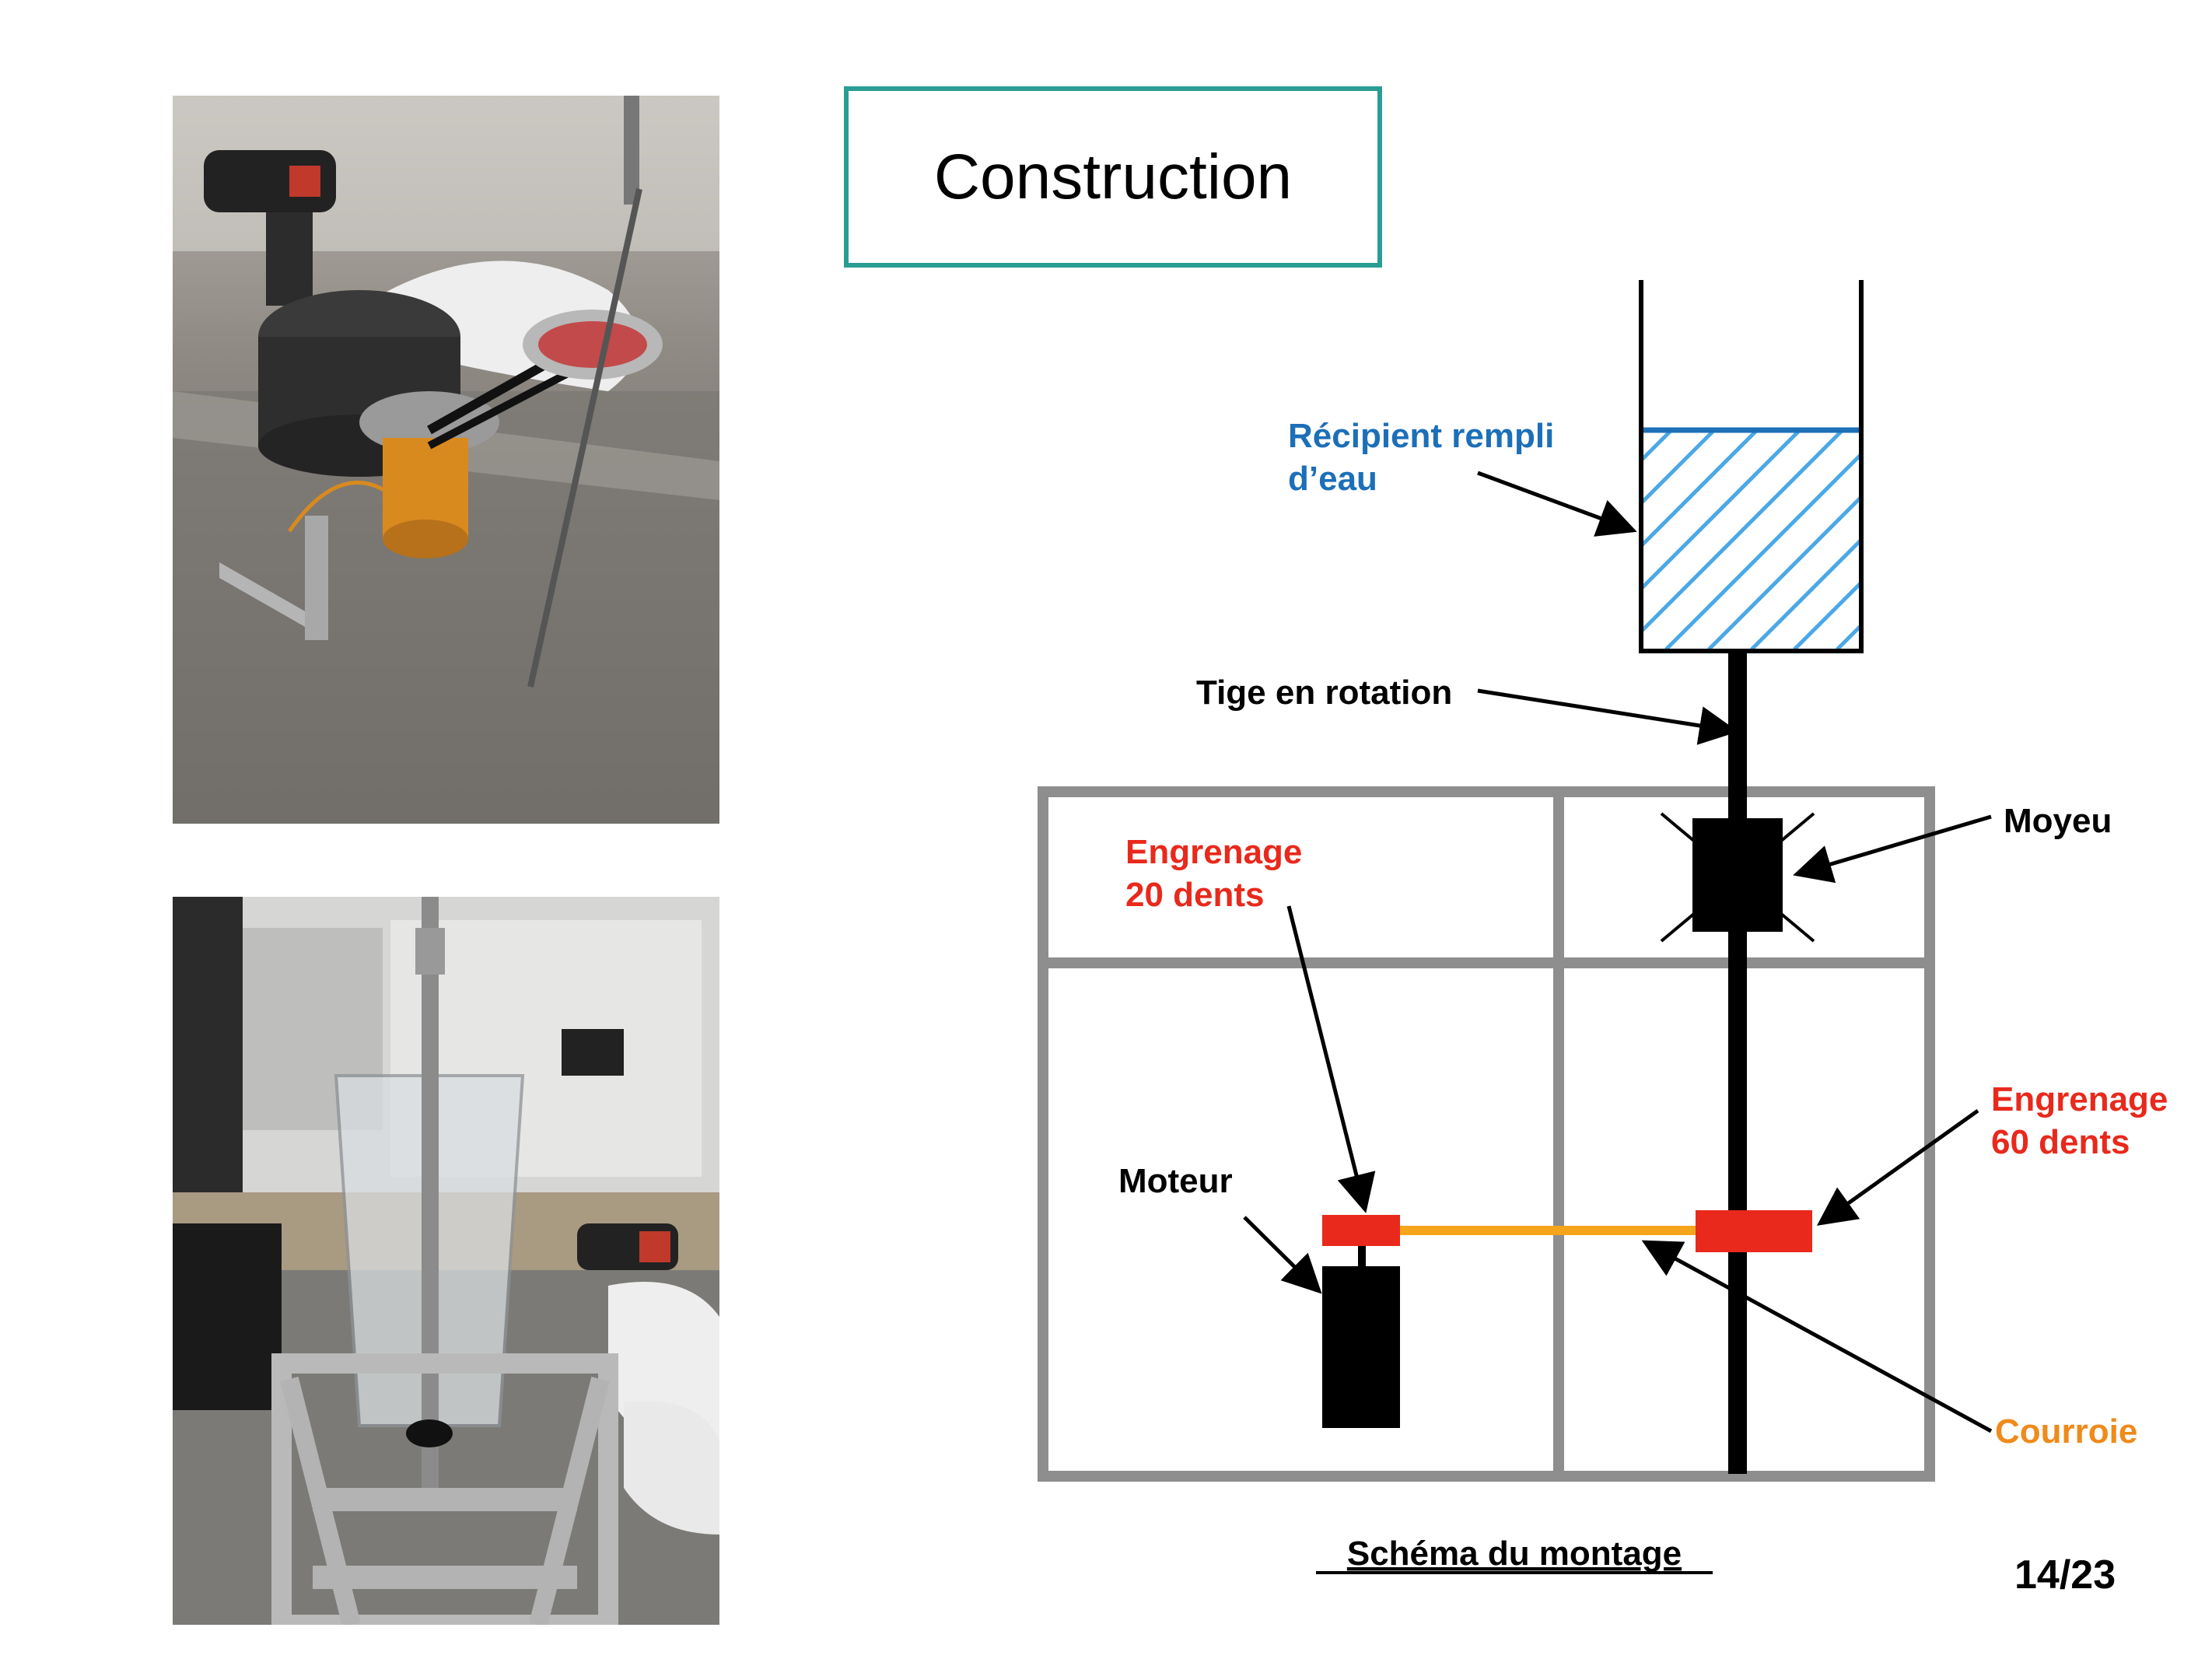 This screenshot has height=1659, width=2212. Describe the element at coordinates (1362, 1257) in the screenshot. I see `motor-shaft` at that location.